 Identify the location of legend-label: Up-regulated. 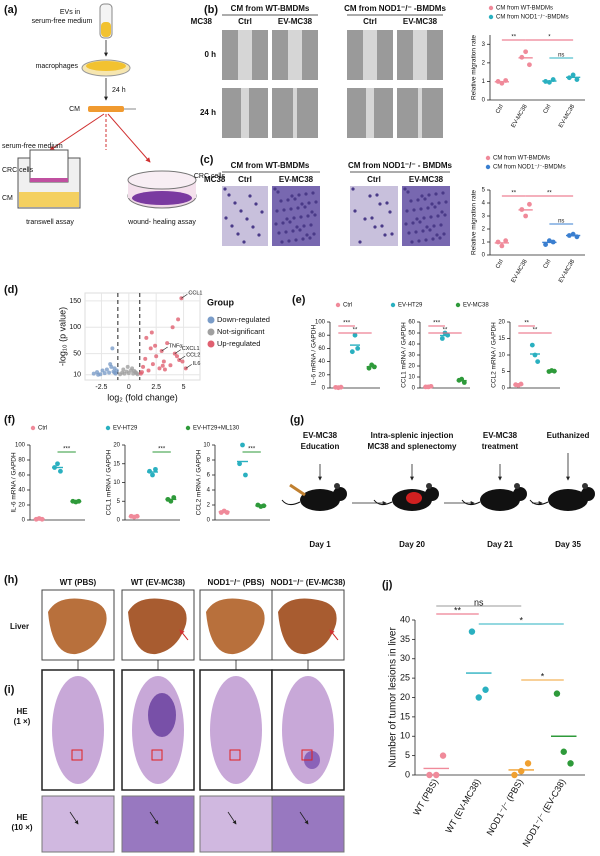
(238, 343).